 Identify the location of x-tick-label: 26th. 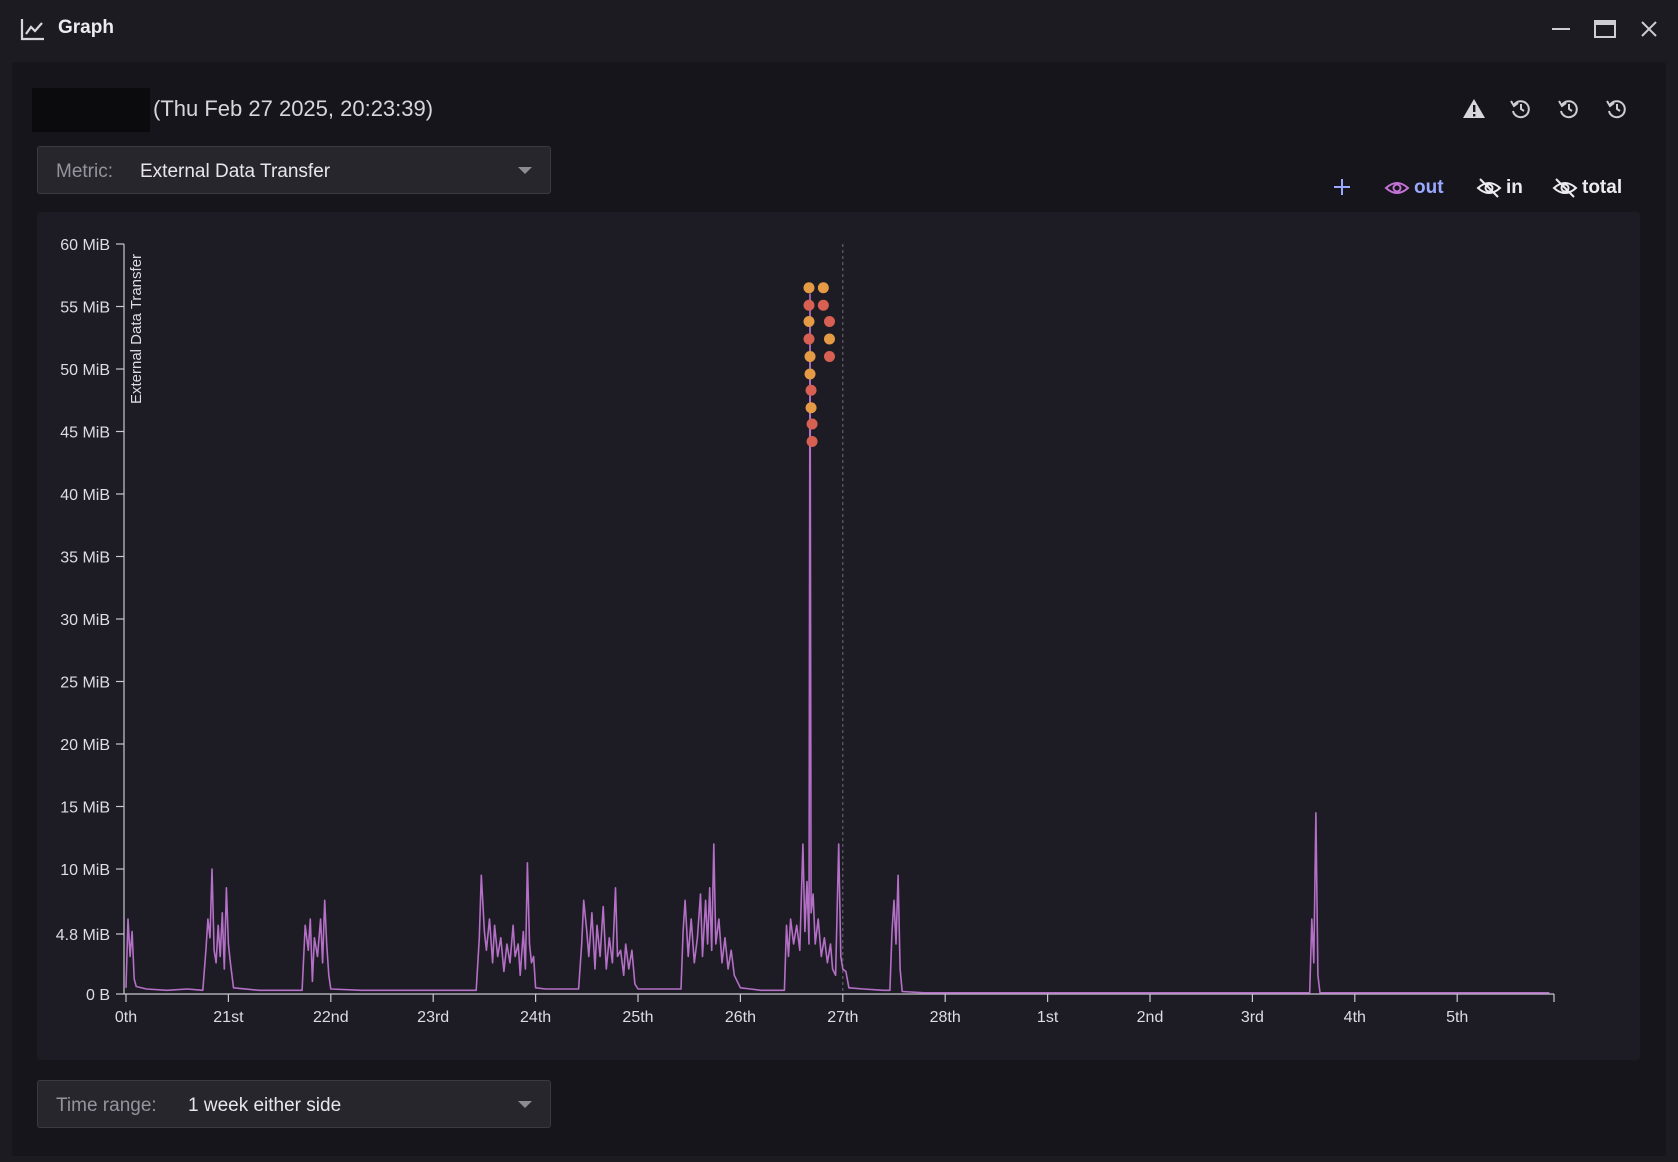
(740, 1017).